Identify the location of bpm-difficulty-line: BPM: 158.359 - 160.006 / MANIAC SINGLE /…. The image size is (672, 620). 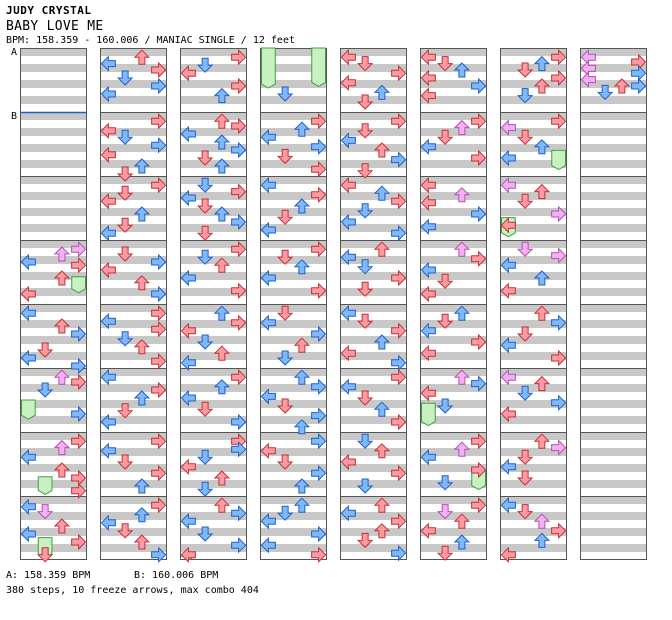
(150, 40).